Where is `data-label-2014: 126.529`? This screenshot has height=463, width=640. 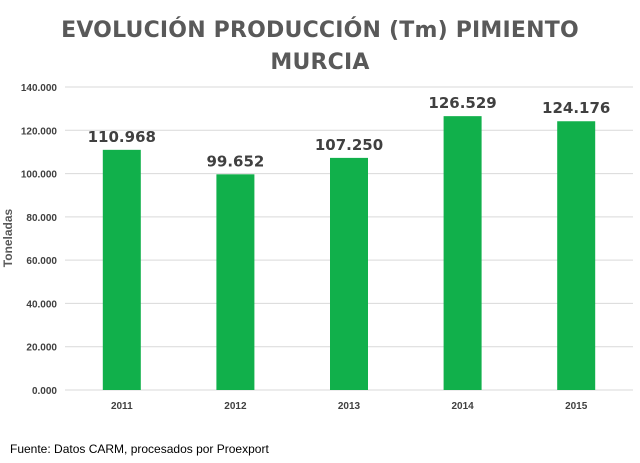 data-label-2014: 126.529 is located at coordinates (462, 103).